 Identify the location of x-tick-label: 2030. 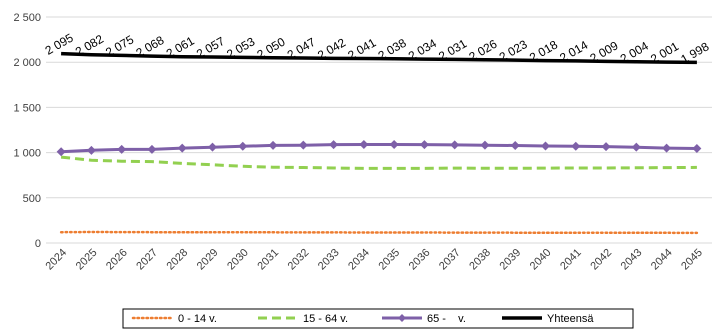
(238, 260).